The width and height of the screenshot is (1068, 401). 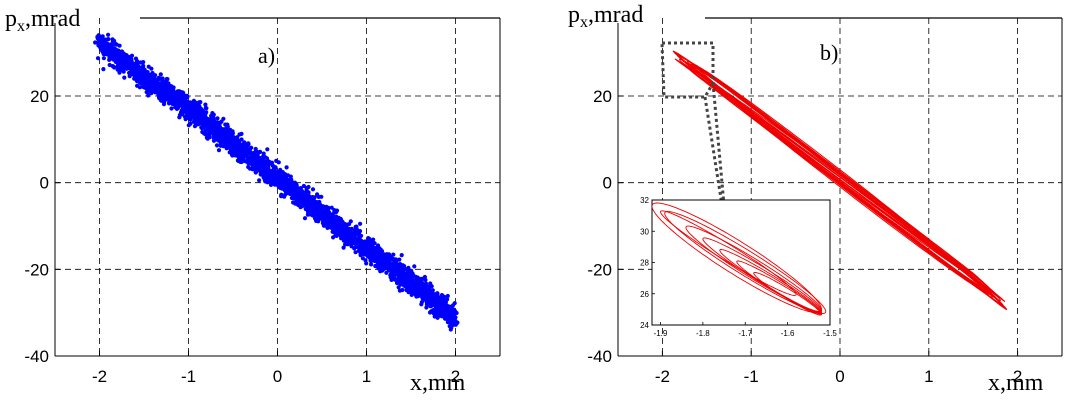 I want to click on inset-plot: 24 26 28 30 32 -1.9 -1.8 -1.7 -1.6 -1.5, so click(x=738, y=267).